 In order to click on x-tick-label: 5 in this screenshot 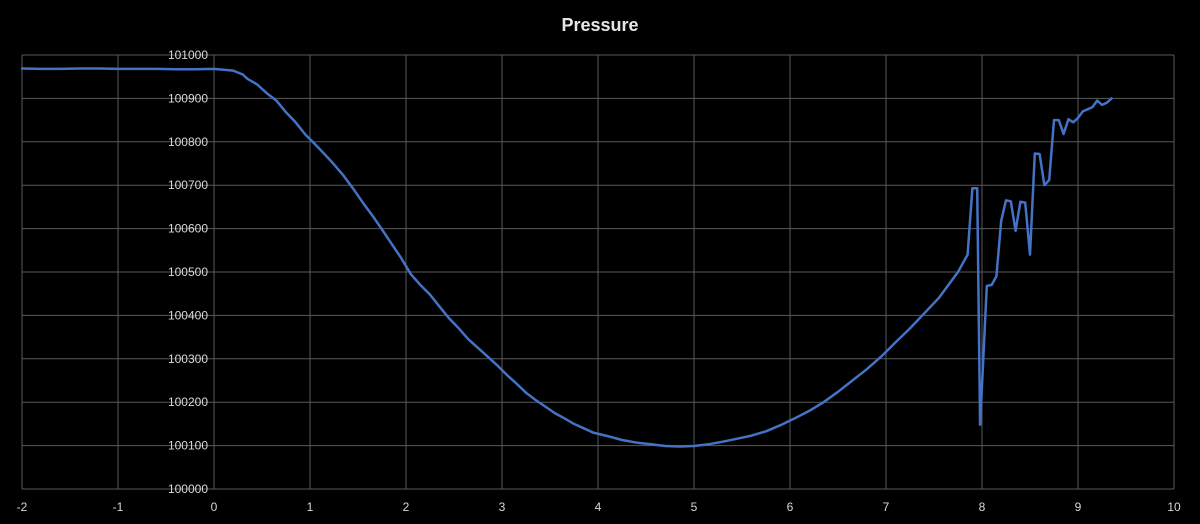, I will do `click(694, 507)`.